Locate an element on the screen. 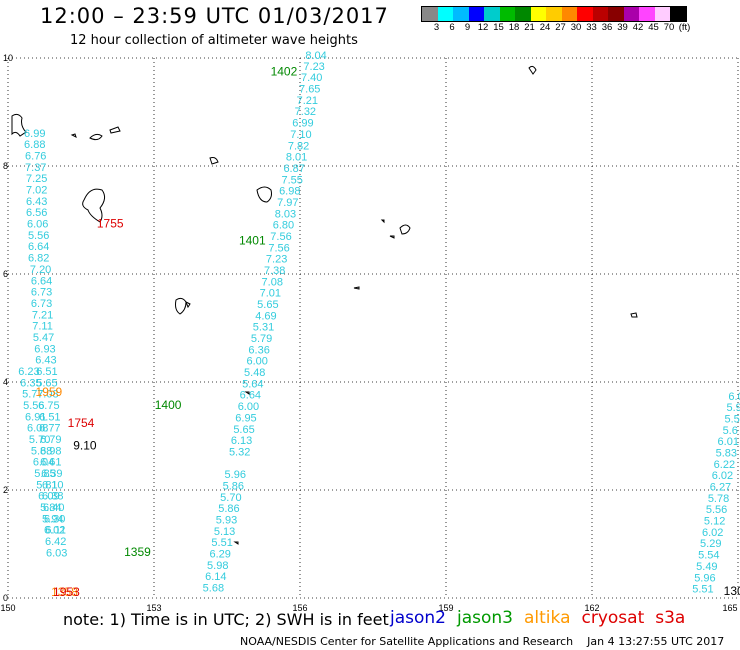 The image size is (740, 650). wave-height-value: 6.73 is located at coordinates (41, 293).